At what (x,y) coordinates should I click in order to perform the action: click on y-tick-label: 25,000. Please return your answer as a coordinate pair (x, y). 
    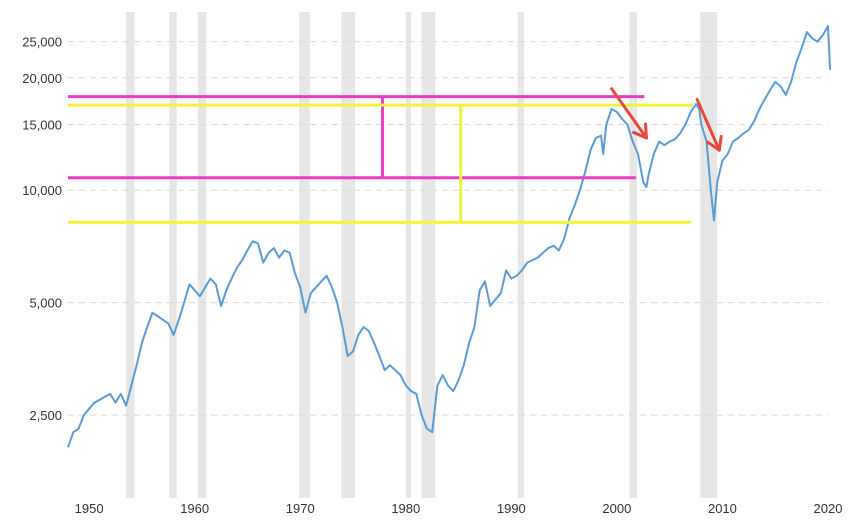
    Looking at the image, I should click on (42, 42).